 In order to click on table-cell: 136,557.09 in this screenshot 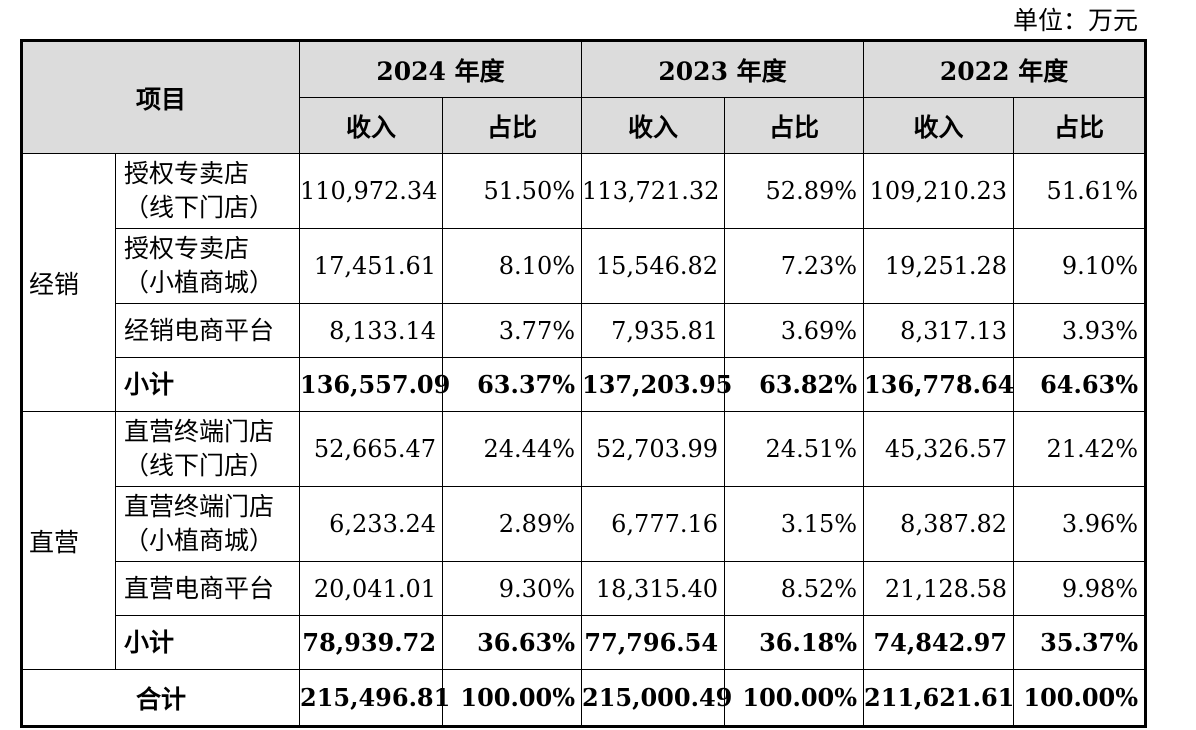, I will do `click(374, 384)`.